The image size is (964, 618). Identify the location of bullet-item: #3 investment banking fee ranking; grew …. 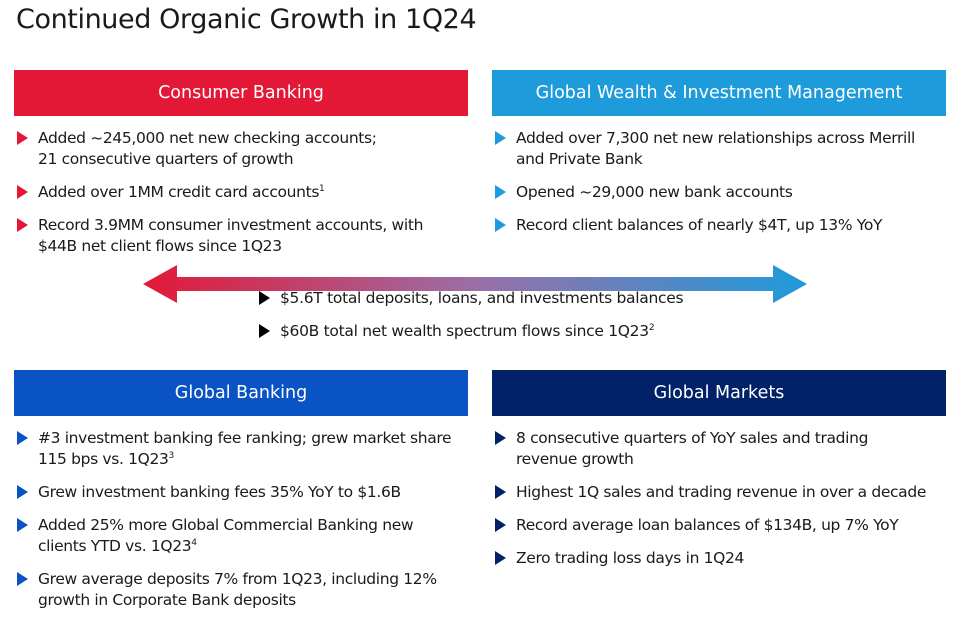
(241, 449).